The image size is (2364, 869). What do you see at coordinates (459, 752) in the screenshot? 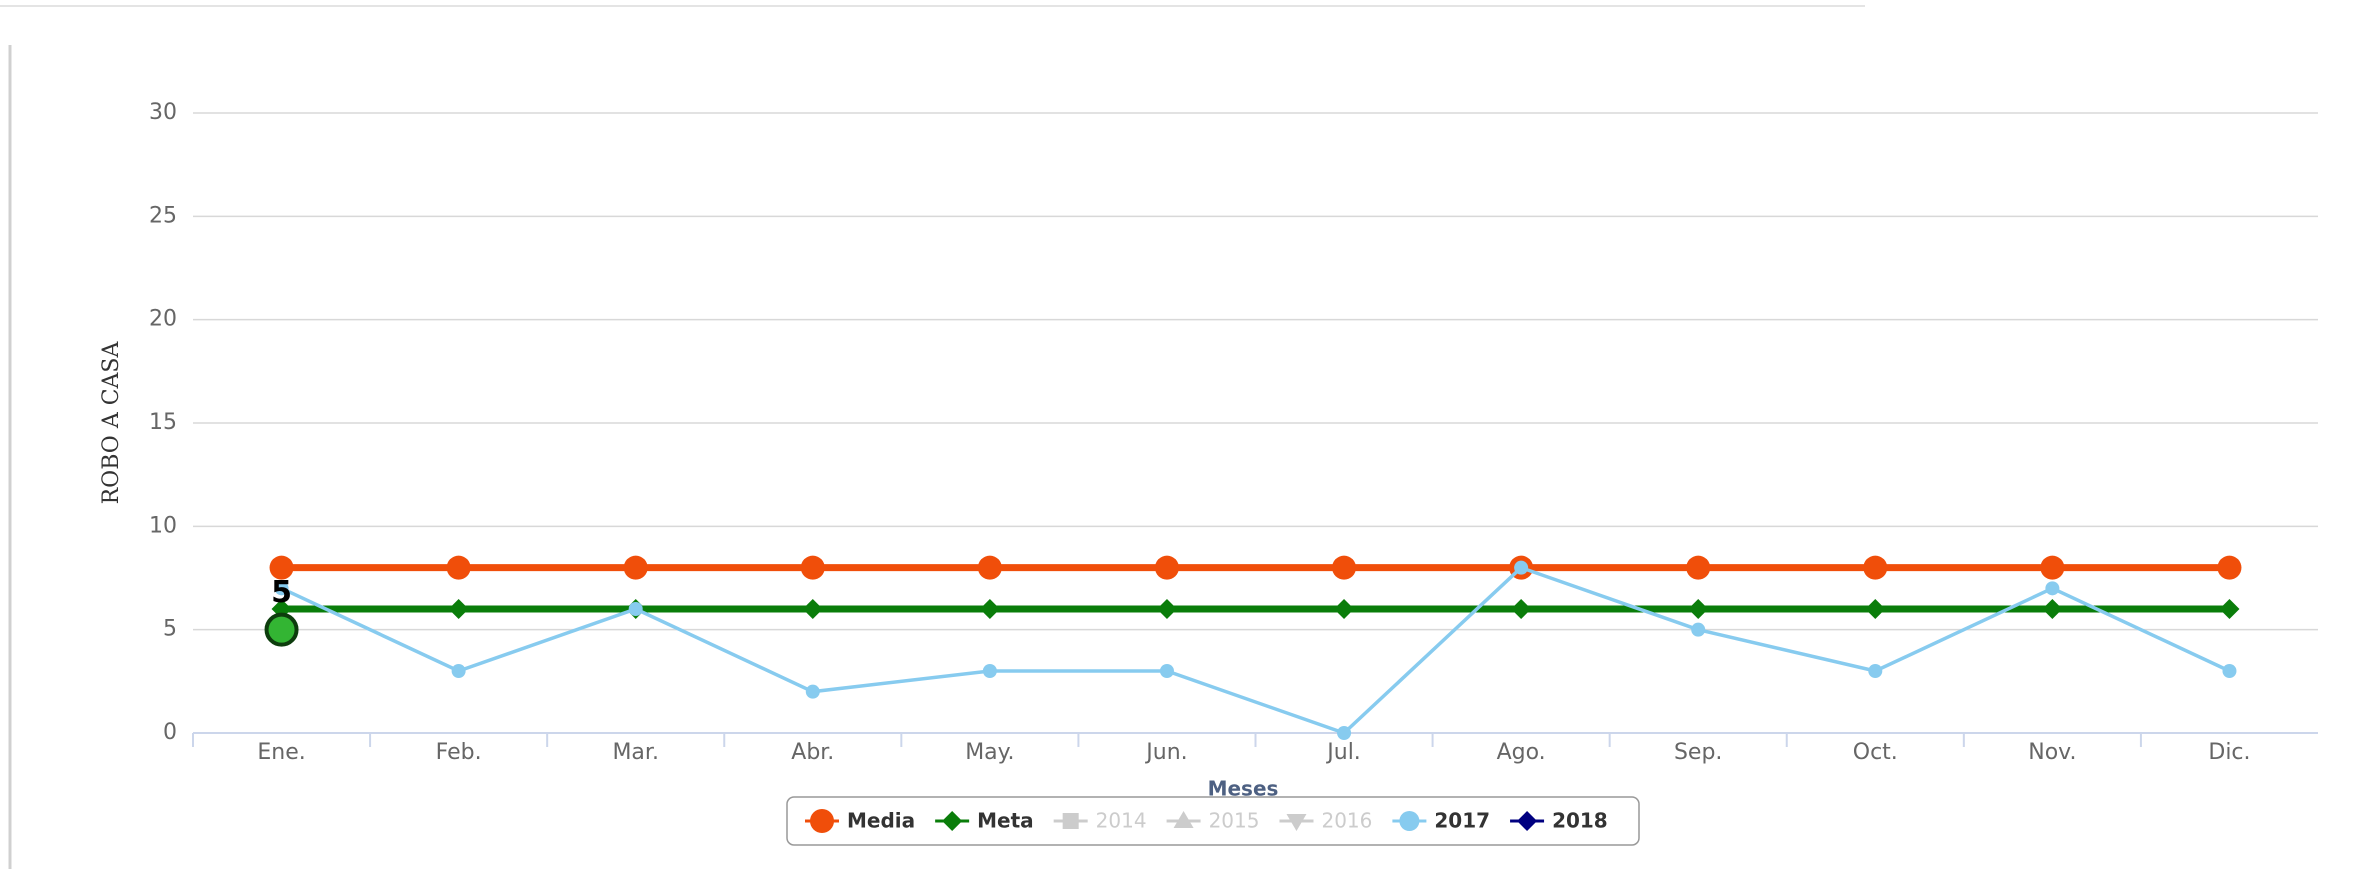
I see `x-tick-label: Feb.` at bounding box center [459, 752].